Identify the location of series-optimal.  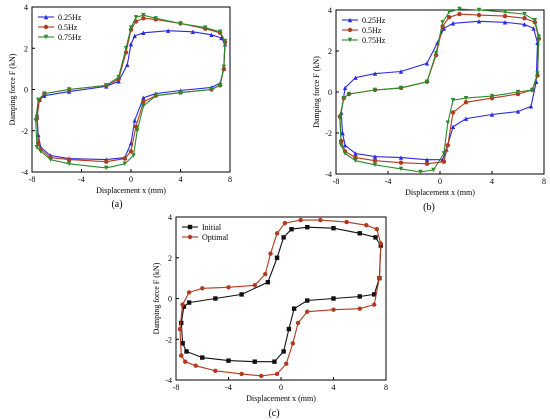
(280, 298).